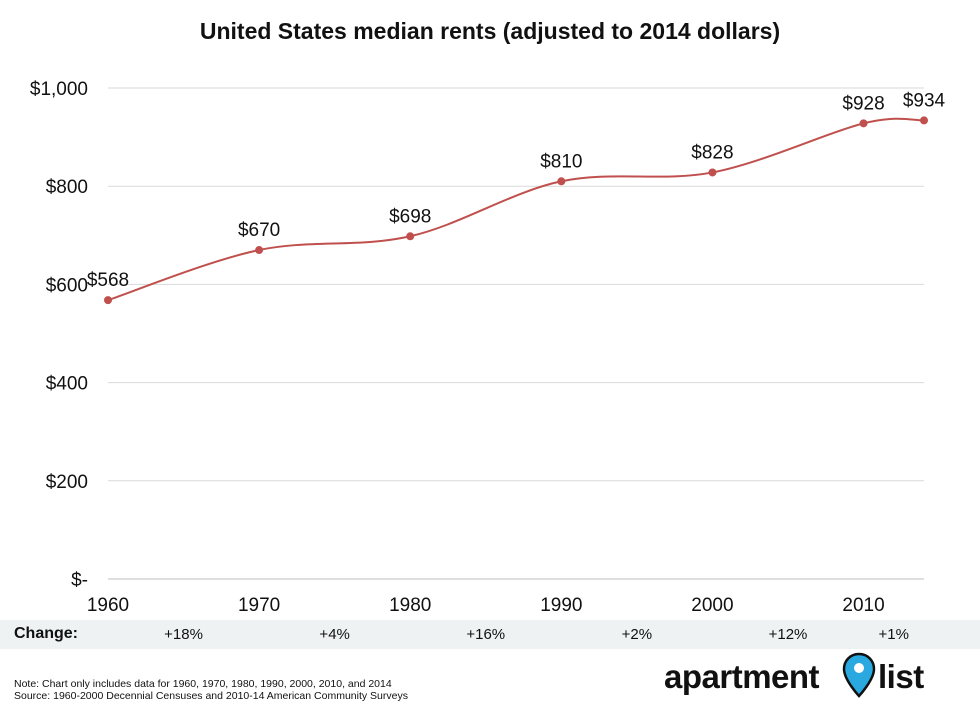 This screenshot has width=980, height=715. I want to click on y-tick-label: $800, so click(67, 187).